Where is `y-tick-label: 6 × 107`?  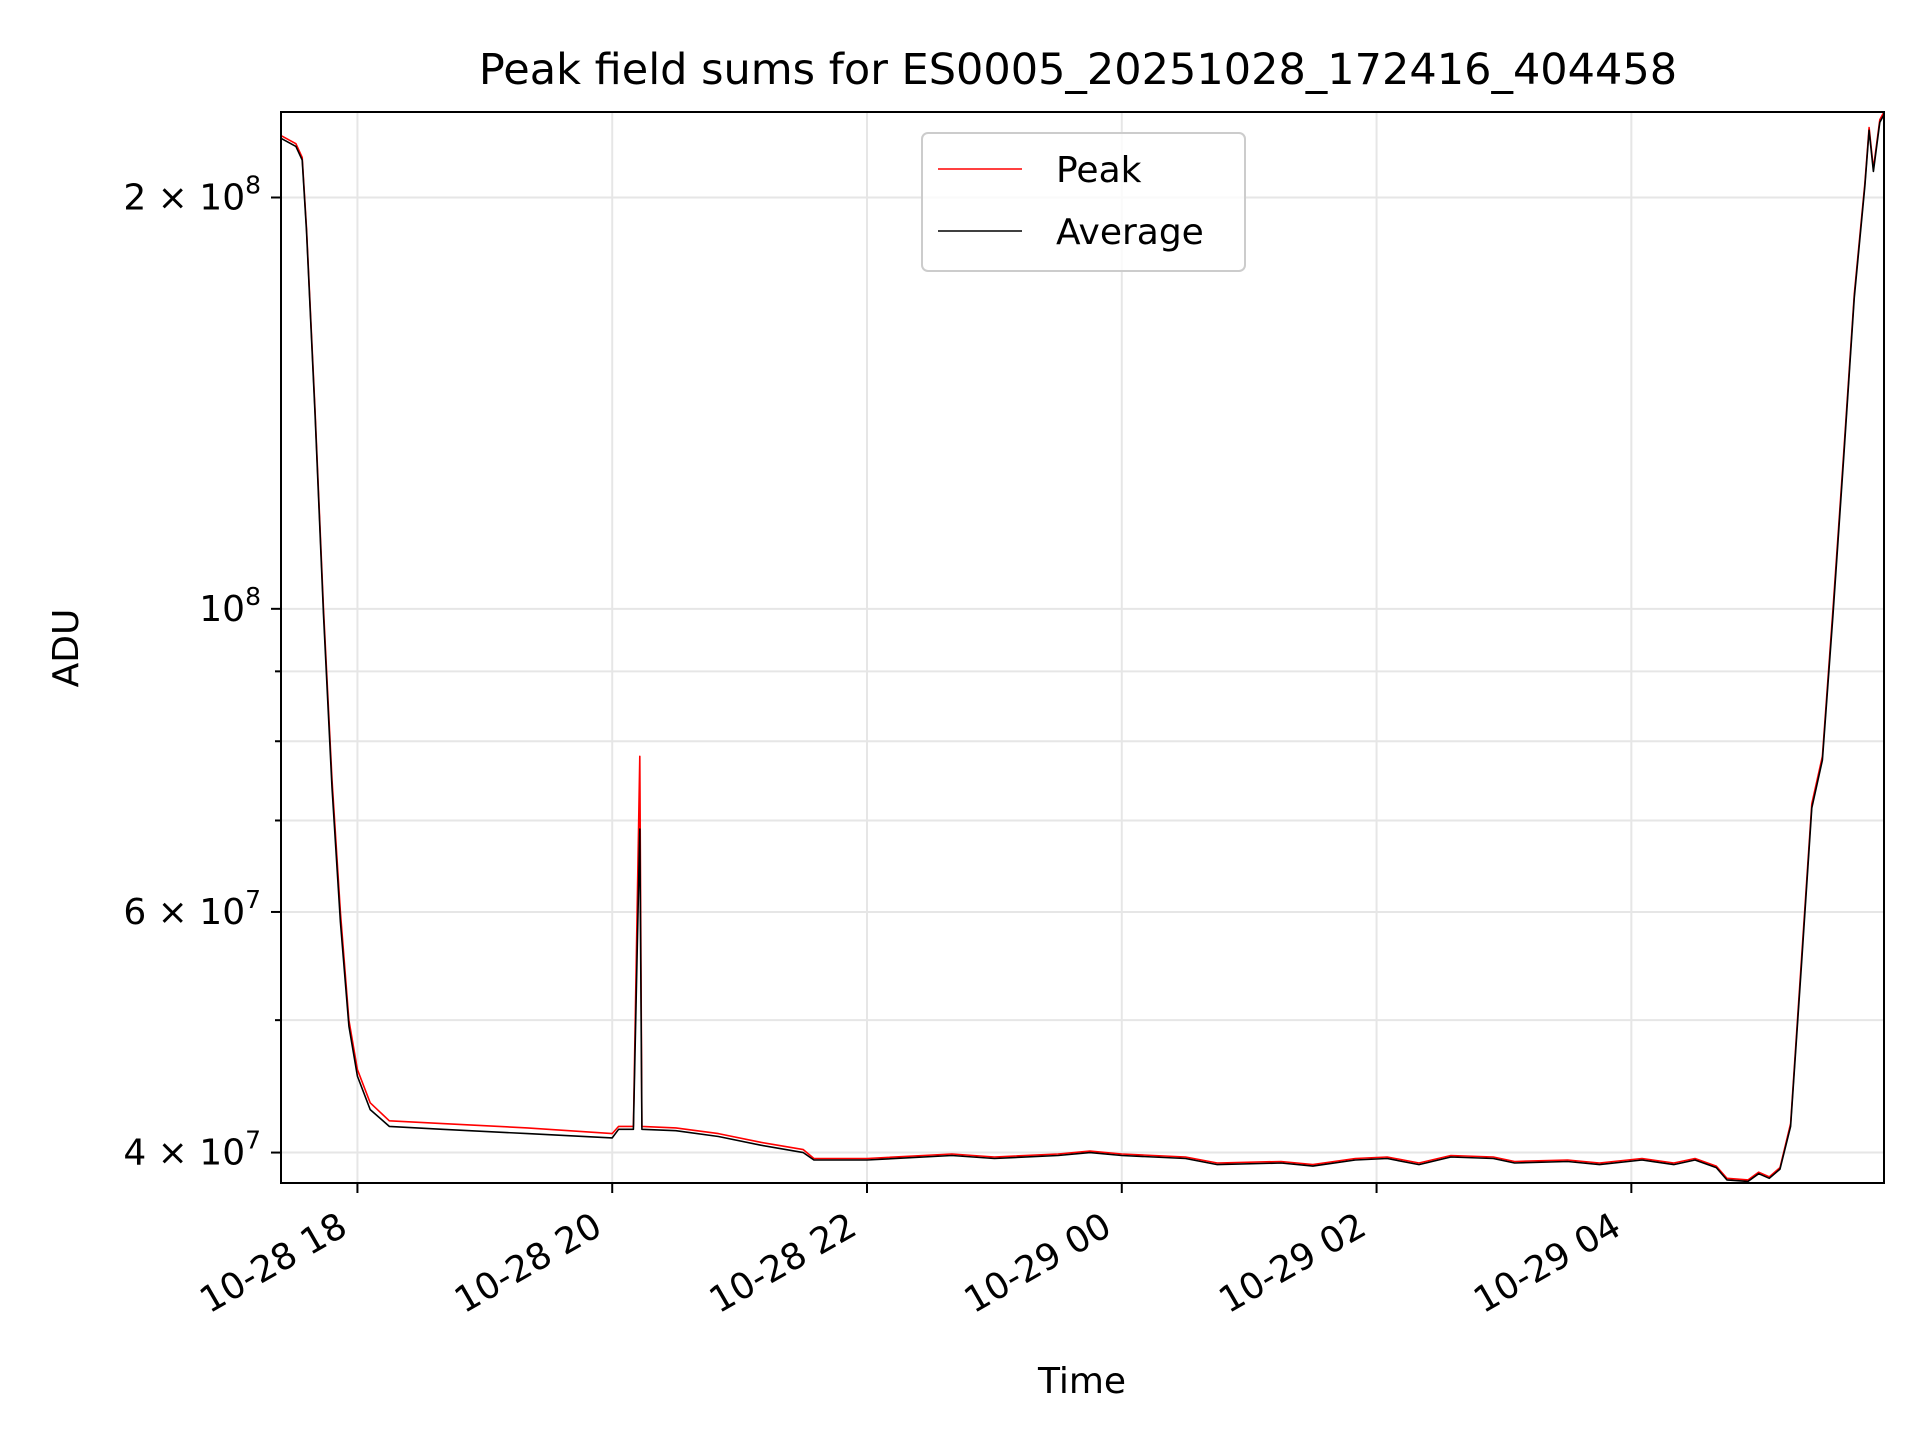
y-tick-label: 6 × 107 is located at coordinates (192, 909).